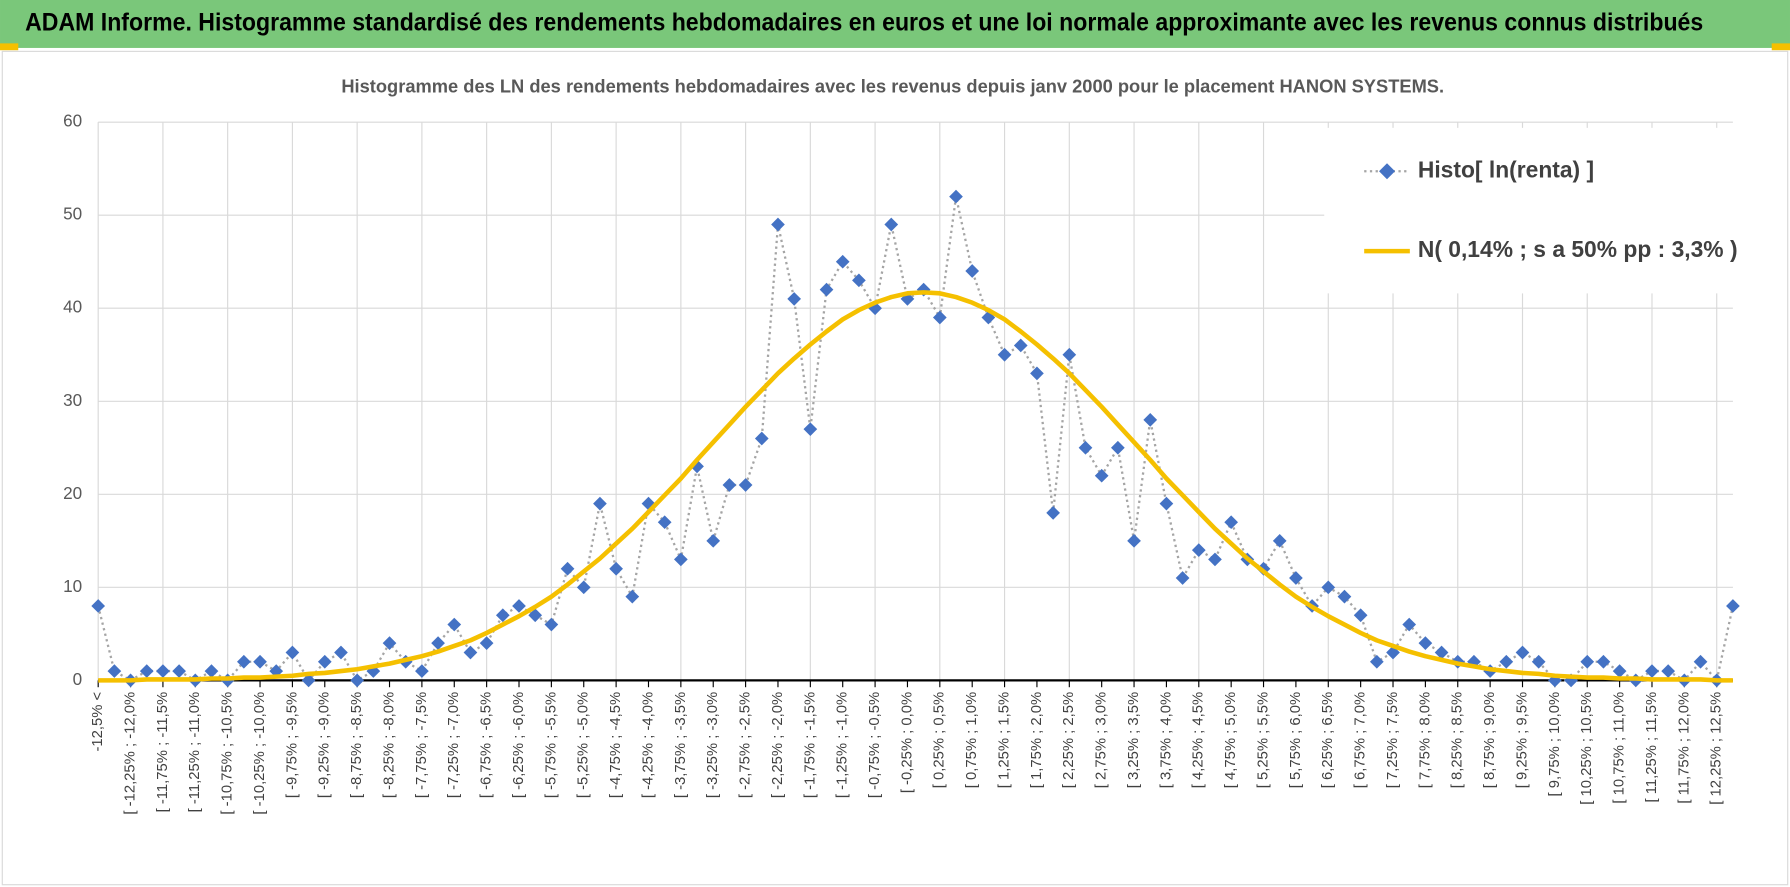 This screenshot has height=887, width=1790. I want to click on x-tick-label: [ 10,75% ; 11,0%, so click(1620, 748).